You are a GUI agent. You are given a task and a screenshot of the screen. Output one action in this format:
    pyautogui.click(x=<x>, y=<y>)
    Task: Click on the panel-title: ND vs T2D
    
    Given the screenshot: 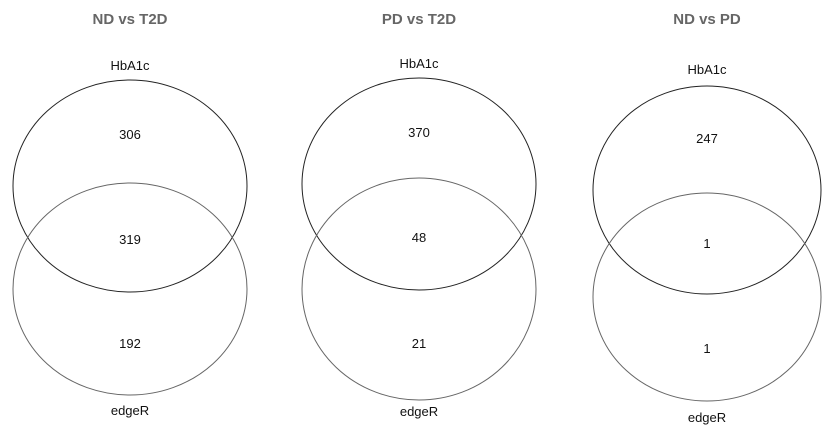 What is the action you would take?
    pyautogui.click(x=129, y=19)
    